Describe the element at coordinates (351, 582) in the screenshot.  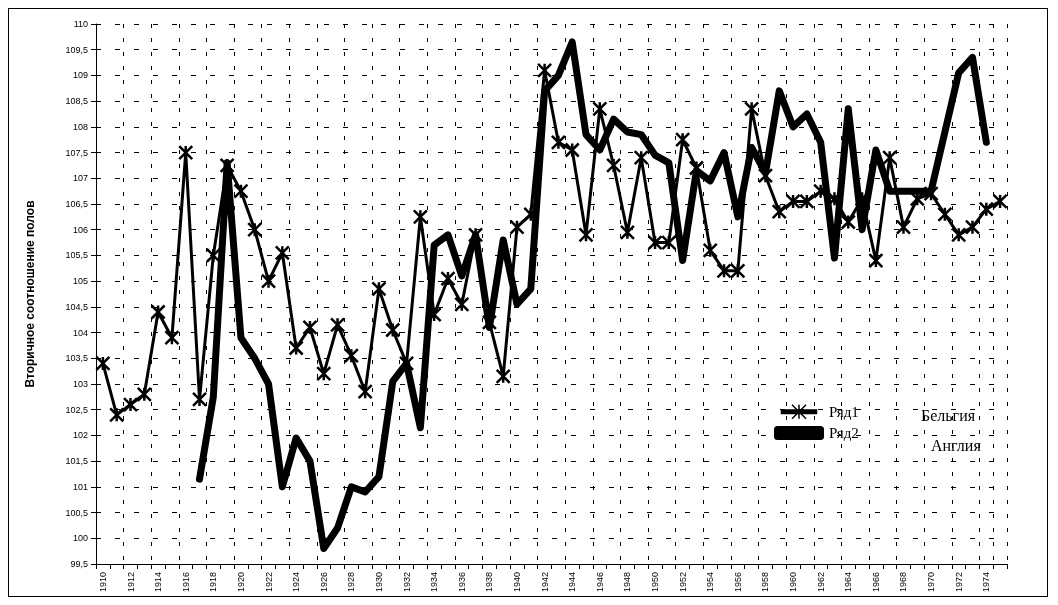
I see `x-tick-label: 1928` at that location.